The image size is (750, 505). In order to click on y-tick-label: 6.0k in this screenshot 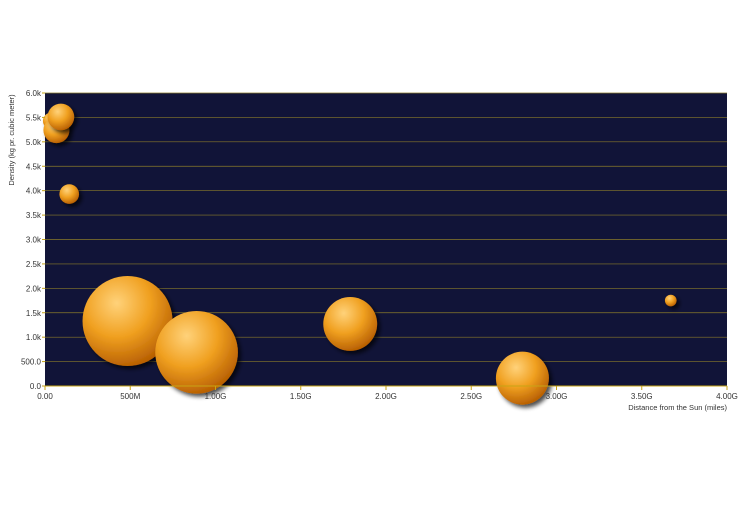, I will do `click(34, 93)`.